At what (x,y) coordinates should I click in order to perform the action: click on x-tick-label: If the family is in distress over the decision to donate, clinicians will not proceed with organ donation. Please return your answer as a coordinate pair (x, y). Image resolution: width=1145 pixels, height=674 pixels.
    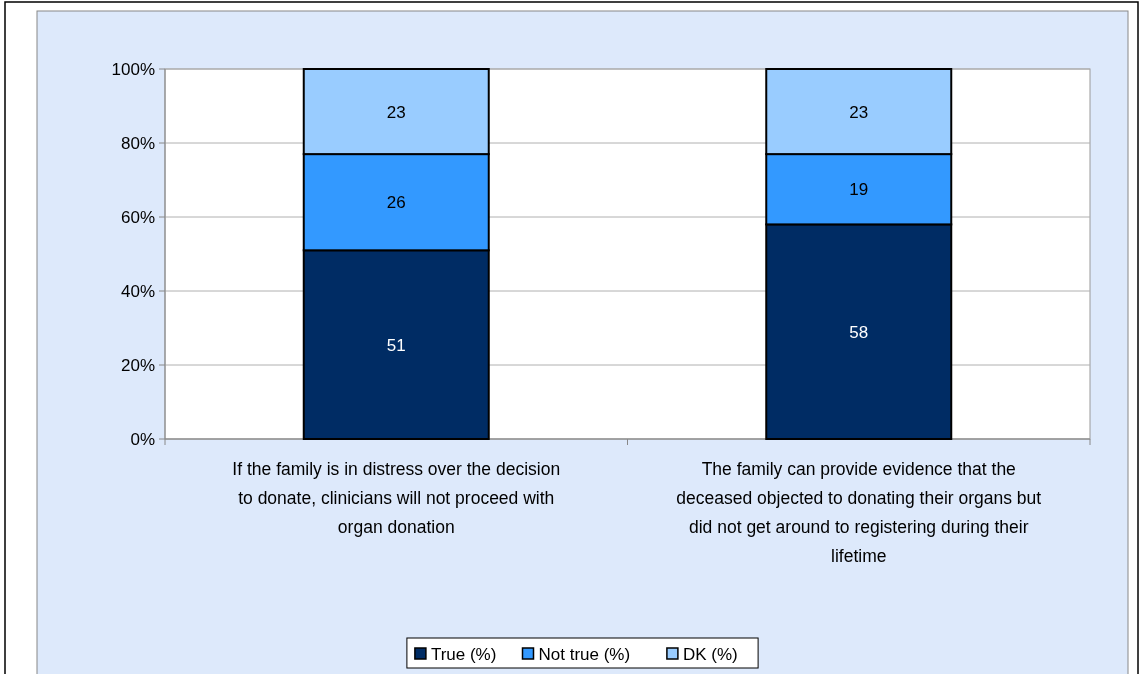
    Looking at the image, I should click on (396, 498).